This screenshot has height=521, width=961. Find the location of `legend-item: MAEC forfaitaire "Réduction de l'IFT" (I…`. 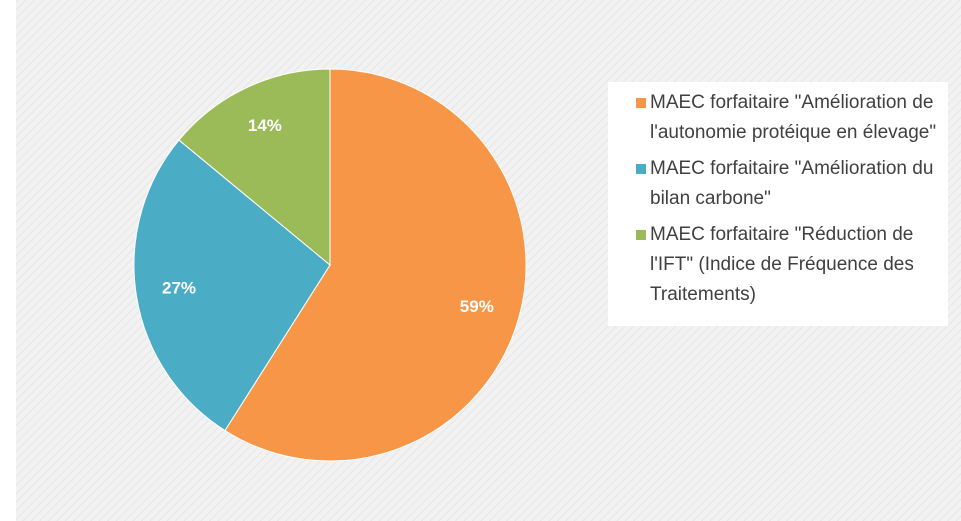

legend-item: MAEC forfaitaire "Réduction de l'IFT" (I… is located at coordinates (774, 265).